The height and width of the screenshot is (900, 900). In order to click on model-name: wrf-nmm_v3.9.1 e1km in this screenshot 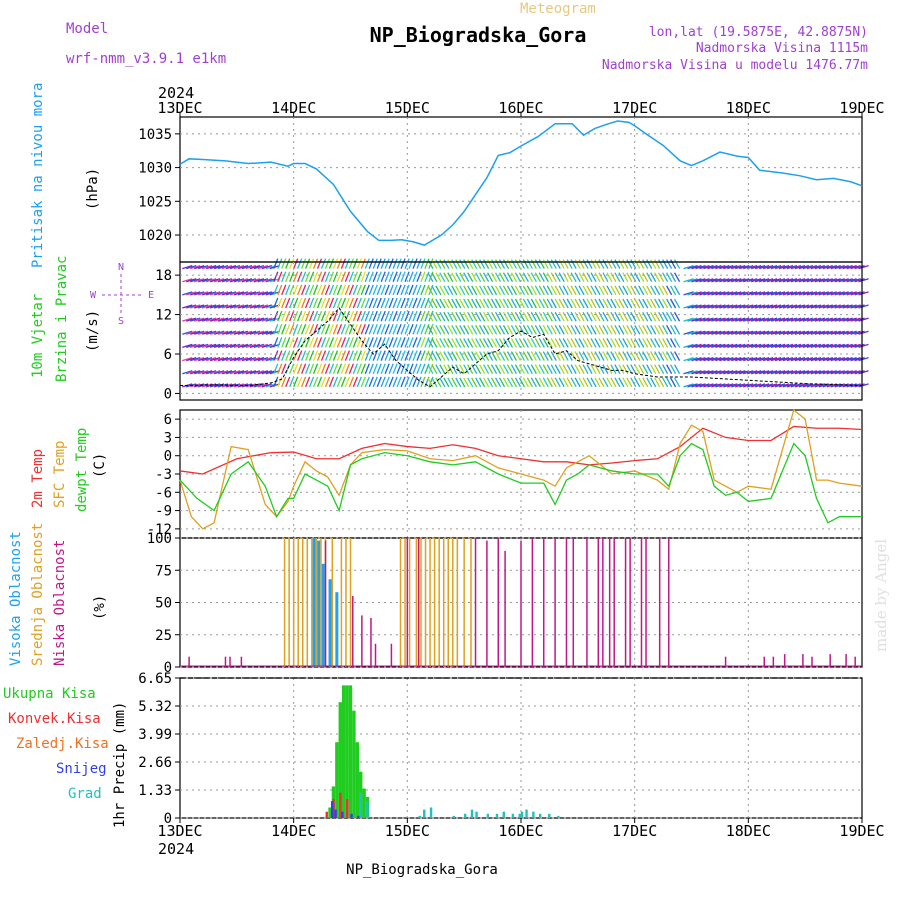, I will do `click(146, 59)`.